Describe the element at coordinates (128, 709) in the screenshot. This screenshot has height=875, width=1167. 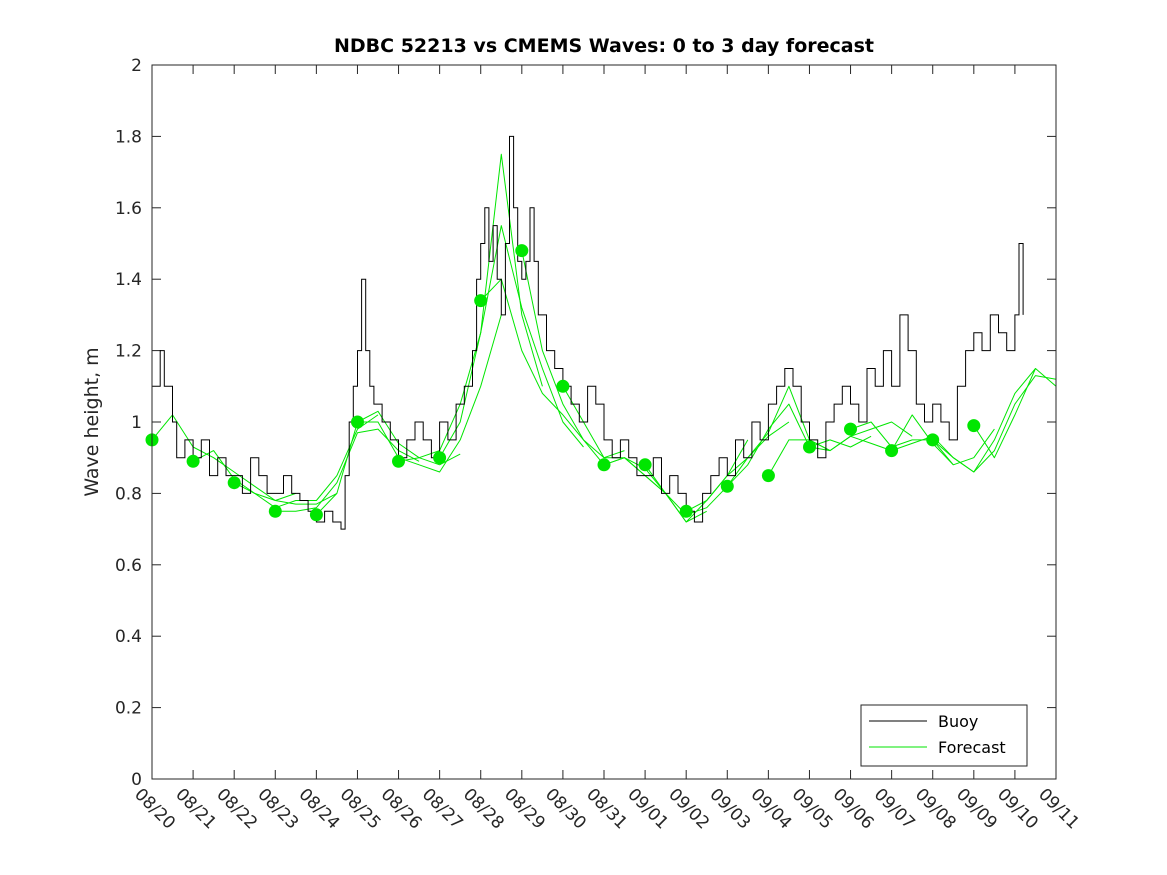
I see `y-tick-label: 0.2` at that location.